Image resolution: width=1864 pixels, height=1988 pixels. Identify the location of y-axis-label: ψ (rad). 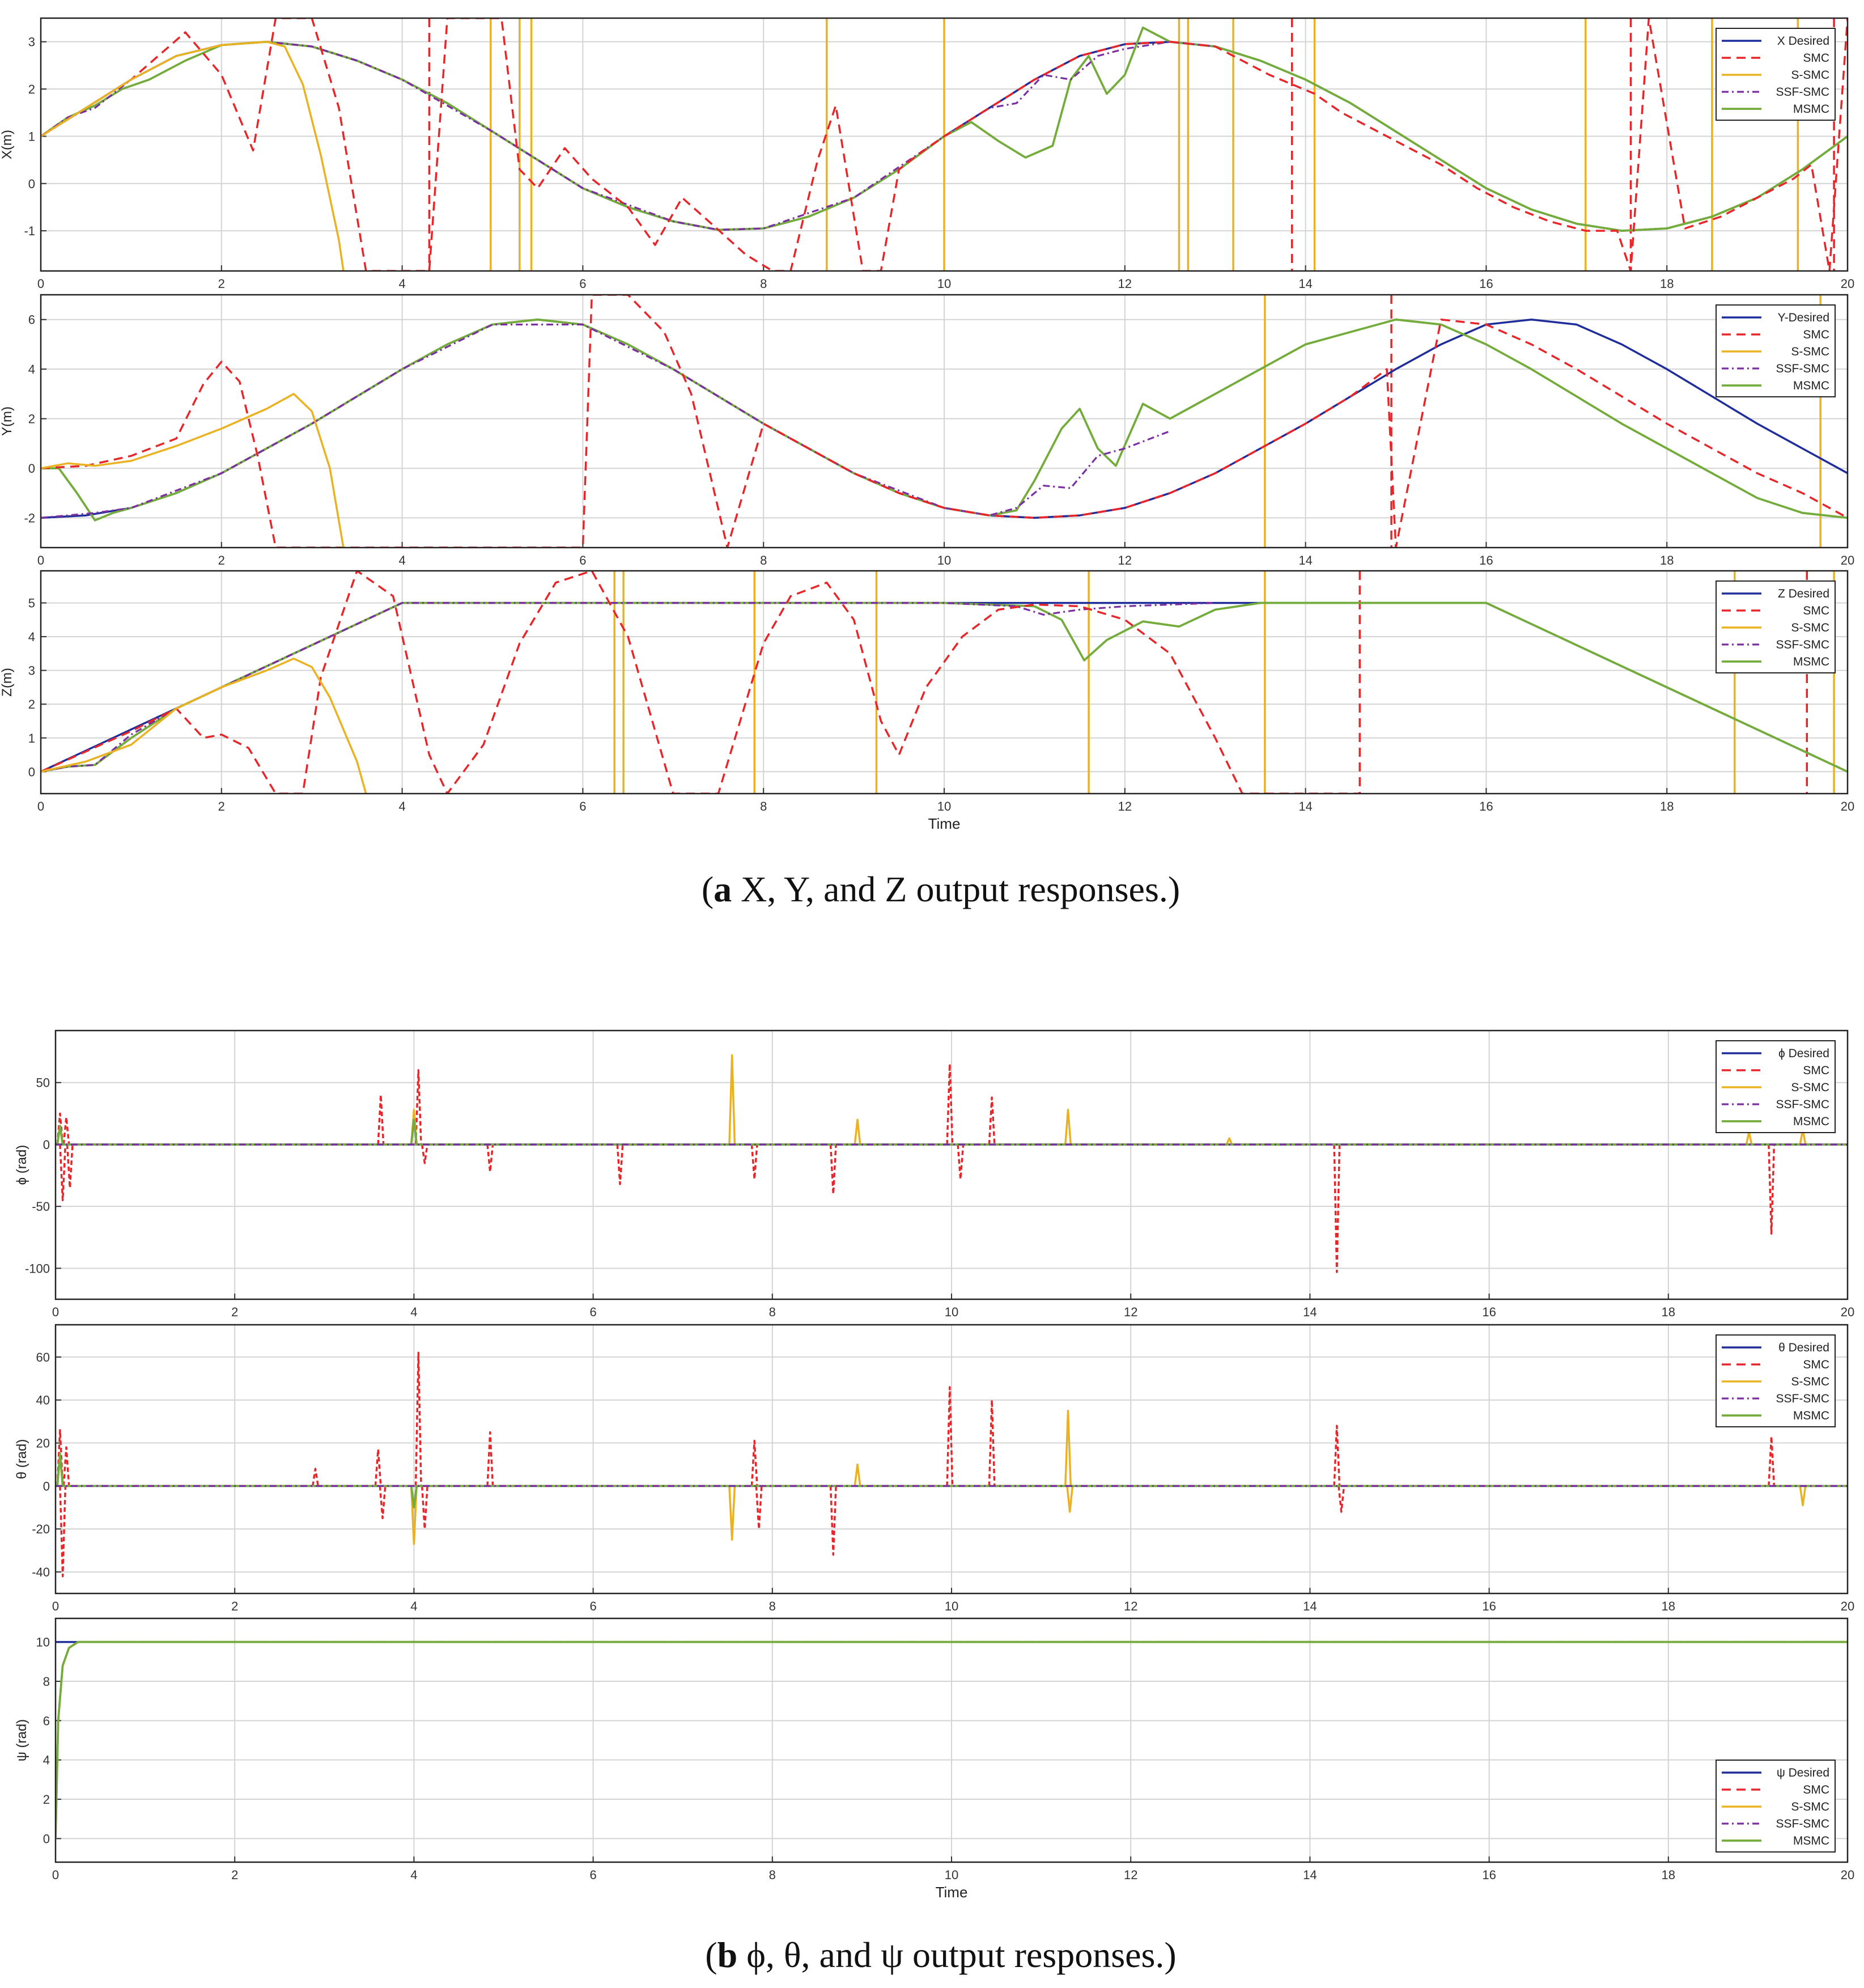
(21, 1740).